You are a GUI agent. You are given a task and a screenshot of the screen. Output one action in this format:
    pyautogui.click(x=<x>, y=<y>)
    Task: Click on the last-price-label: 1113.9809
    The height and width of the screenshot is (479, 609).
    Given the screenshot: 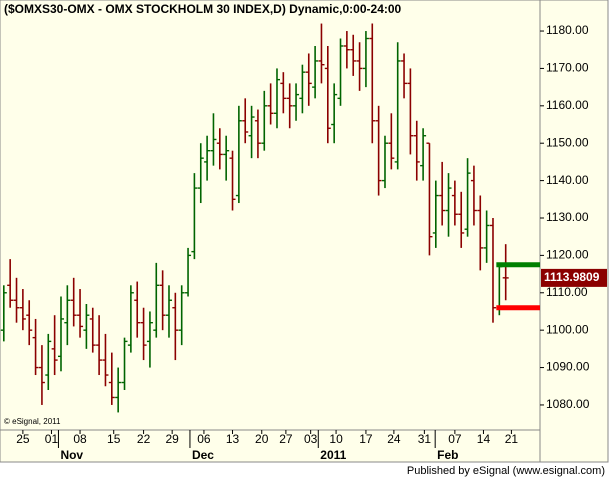 What is the action you would take?
    pyautogui.click(x=572, y=277)
    